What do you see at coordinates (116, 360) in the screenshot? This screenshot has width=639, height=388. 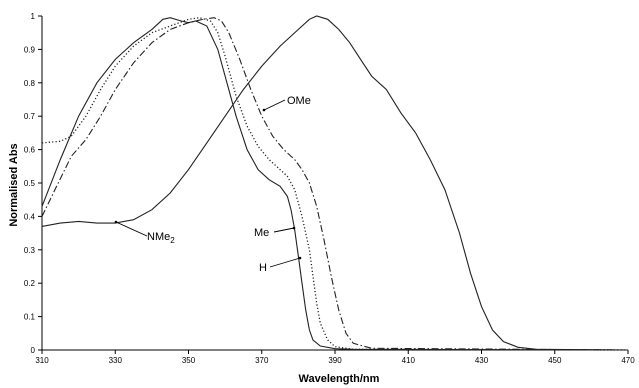 I see `x-tick-label: 330` at bounding box center [116, 360].